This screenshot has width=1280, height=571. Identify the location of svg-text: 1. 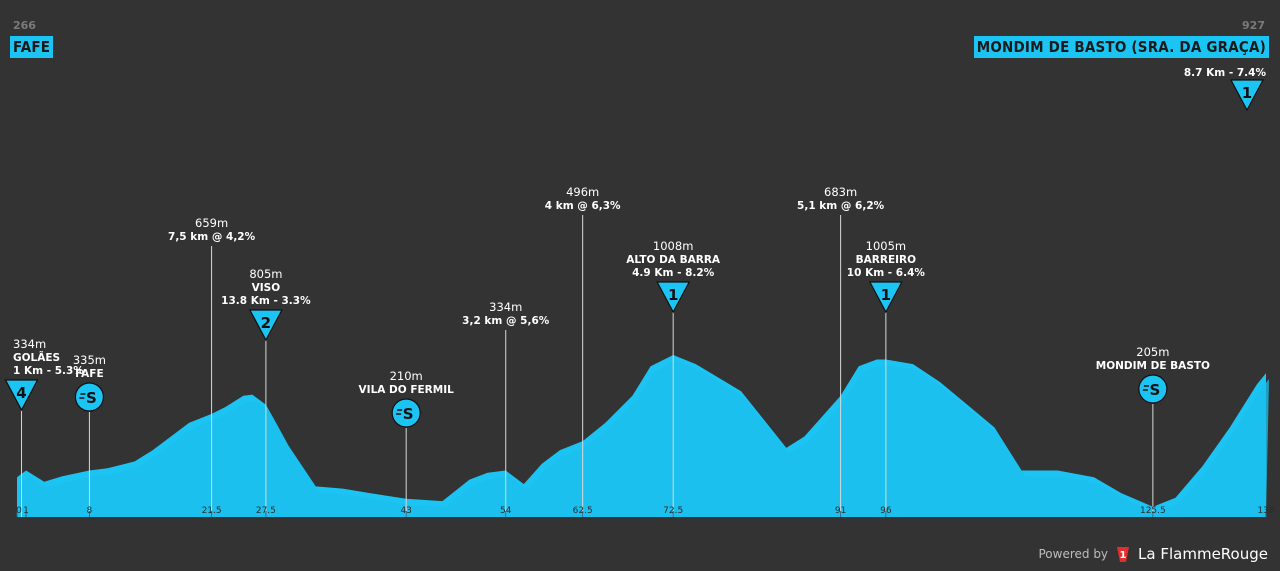
(1123, 555).